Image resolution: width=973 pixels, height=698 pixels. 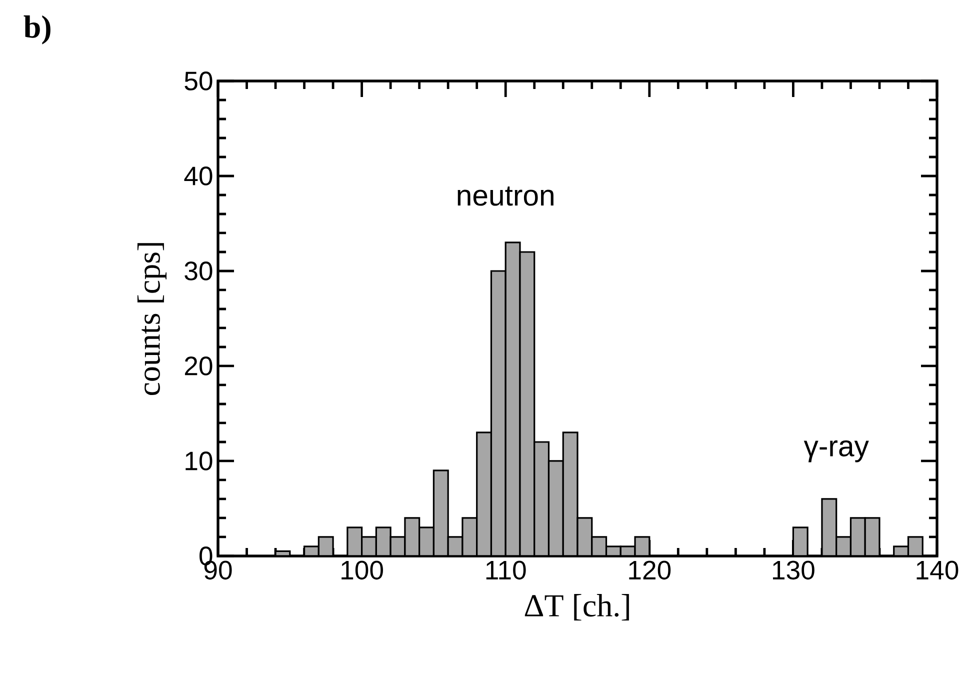 What do you see at coordinates (198, 271) in the screenshot?
I see `y-tick-label: 30` at bounding box center [198, 271].